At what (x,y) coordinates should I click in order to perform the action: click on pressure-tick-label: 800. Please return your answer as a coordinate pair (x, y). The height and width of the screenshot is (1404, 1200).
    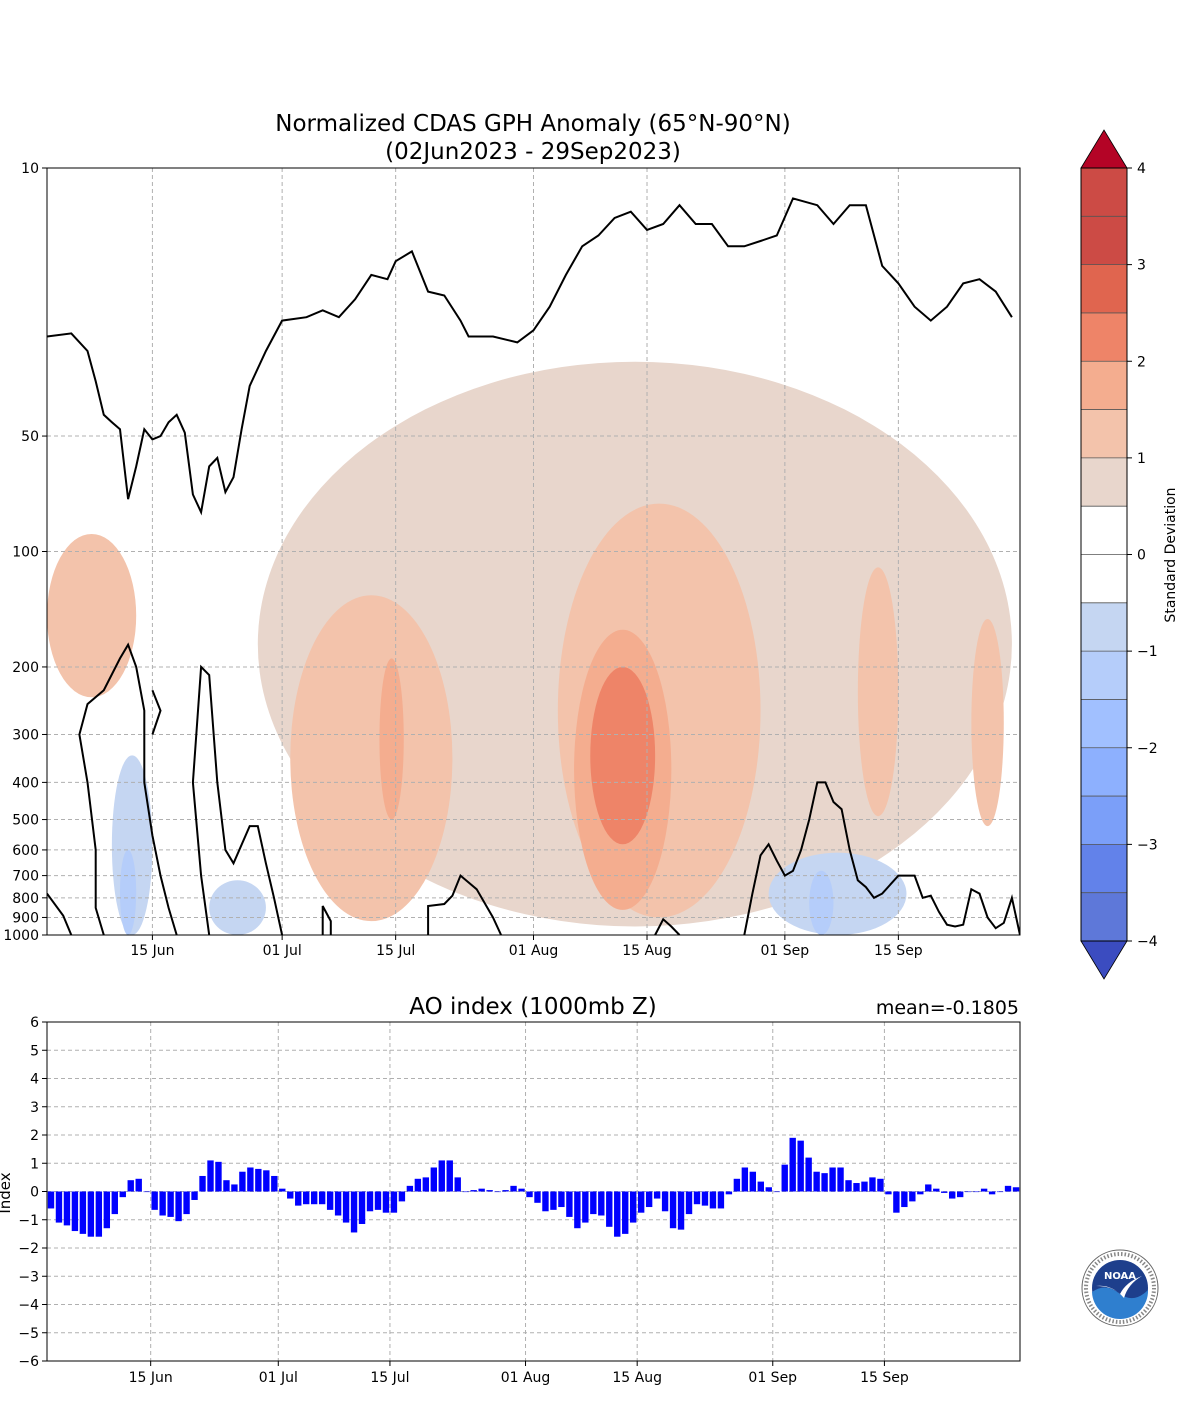
    Looking at the image, I should click on (25, 899).